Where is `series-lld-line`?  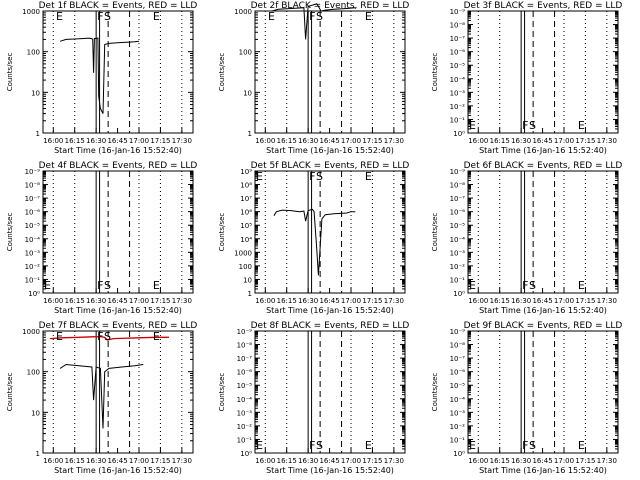 series-lld-line is located at coordinates (109, 338).